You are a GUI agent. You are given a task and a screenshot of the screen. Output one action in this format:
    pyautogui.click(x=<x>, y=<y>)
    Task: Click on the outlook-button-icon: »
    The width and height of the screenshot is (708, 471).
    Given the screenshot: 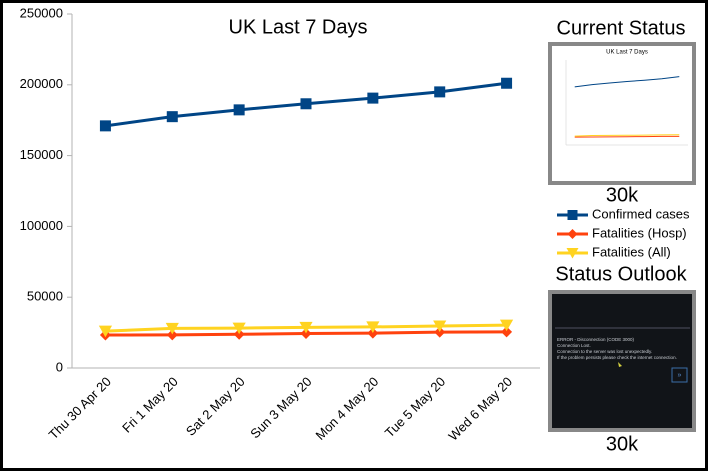 What is the action you would take?
    pyautogui.click(x=680, y=375)
    